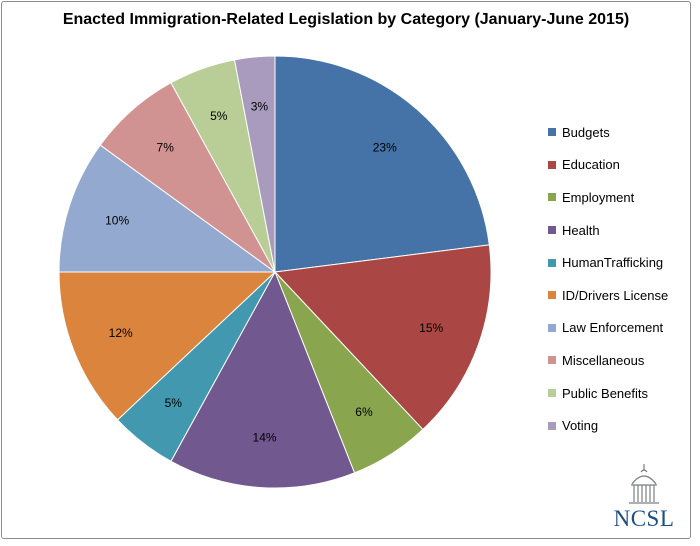 This screenshot has height=546, width=700. What do you see at coordinates (603, 360) in the screenshot?
I see `legend-label: Miscellaneous` at bounding box center [603, 360].